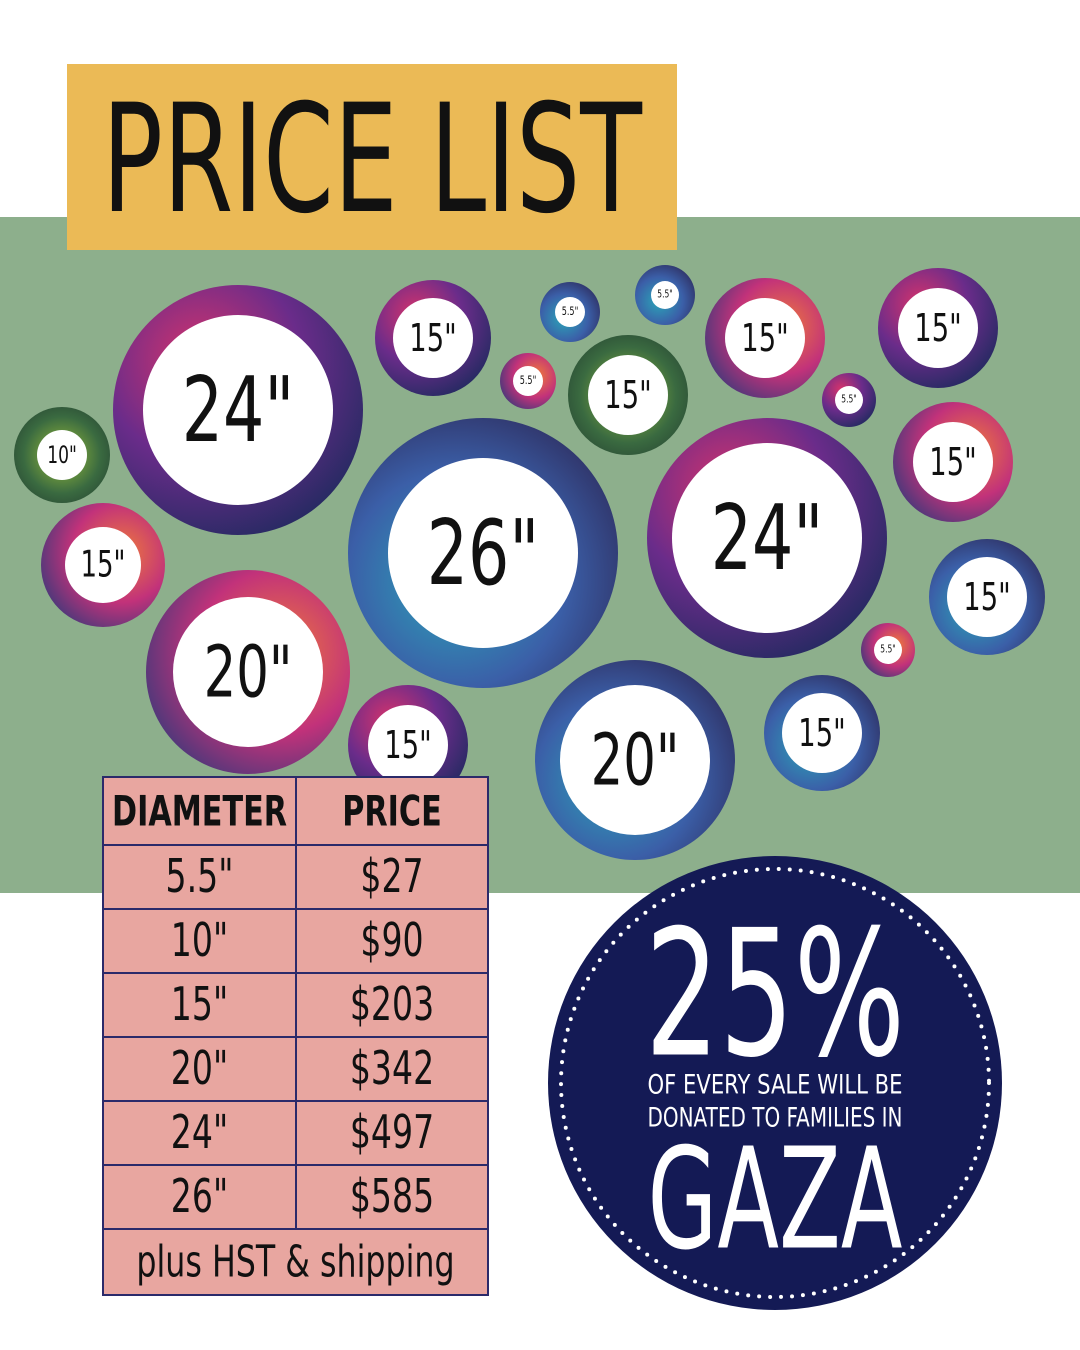 Image resolution: width=1080 pixels, height=1350 pixels. What do you see at coordinates (392, 1069) in the screenshot?
I see `table-cell: $342` at bounding box center [392, 1069].